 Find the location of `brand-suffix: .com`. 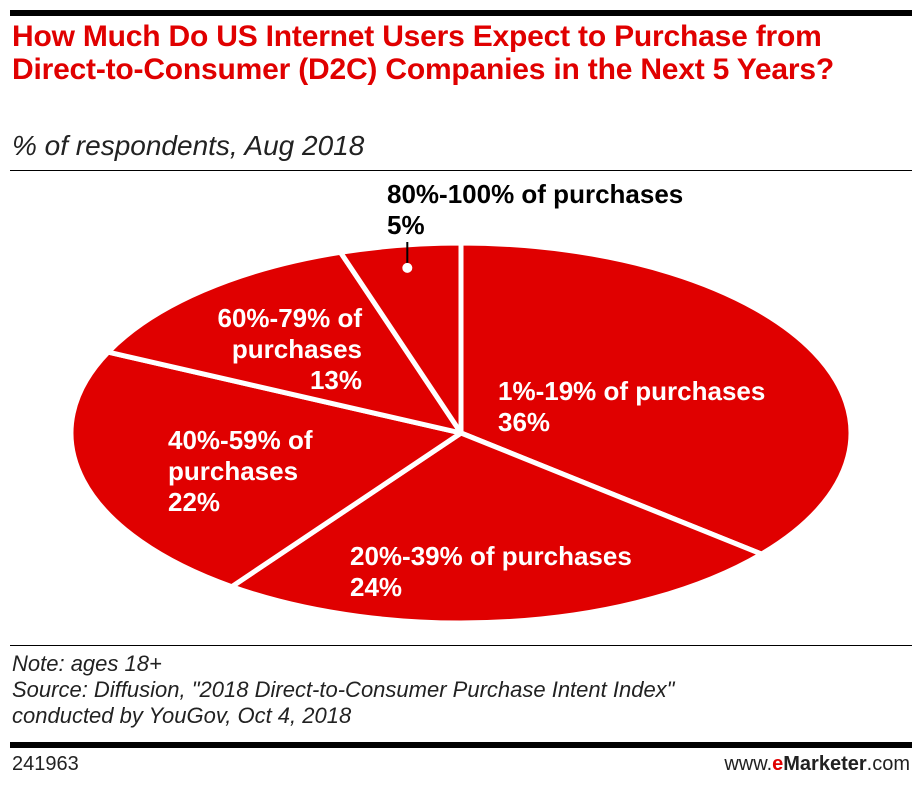

brand-suffix: .com is located at coordinates (888, 764).